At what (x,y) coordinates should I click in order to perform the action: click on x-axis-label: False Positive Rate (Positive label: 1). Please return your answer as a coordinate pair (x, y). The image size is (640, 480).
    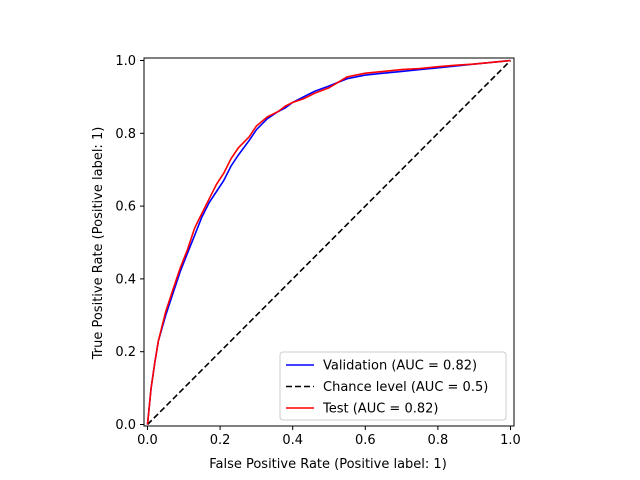
    Looking at the image, I should click on (328, 464).